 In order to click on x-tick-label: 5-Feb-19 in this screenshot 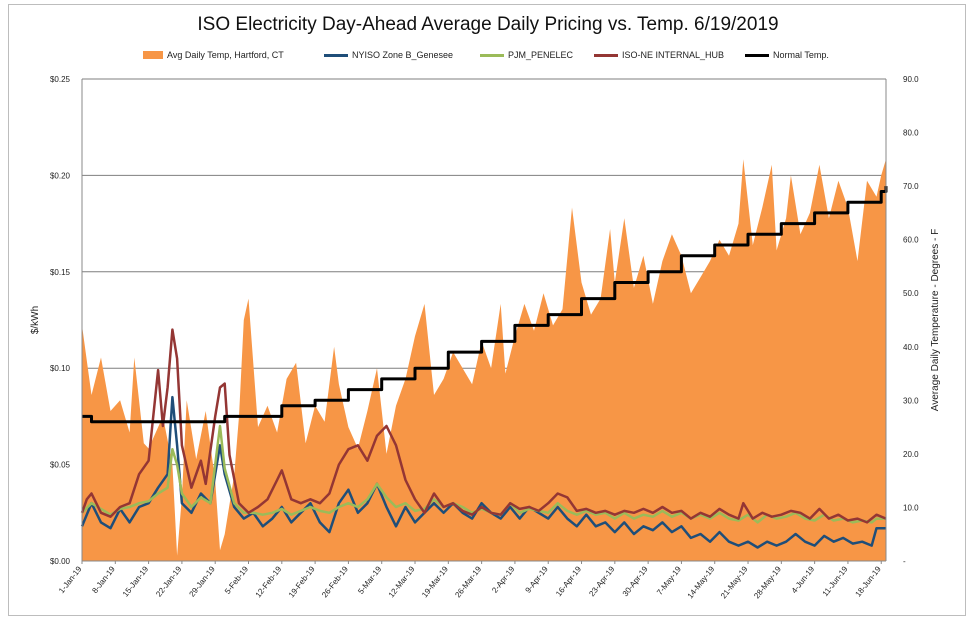, I will do `click(236, 580)`.